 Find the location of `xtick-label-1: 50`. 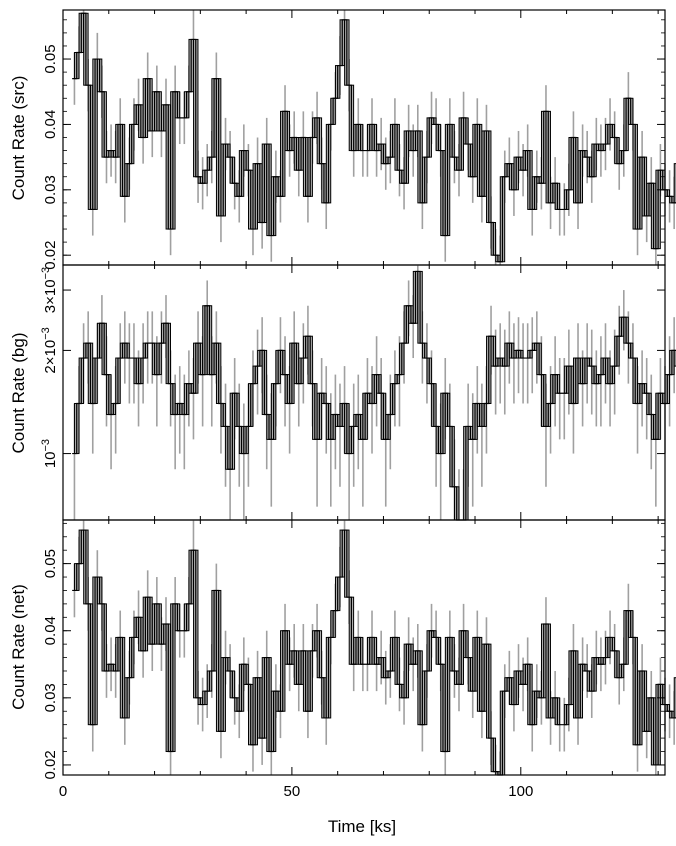

xtick-label-1: 50 is located at coordinates (292, 791).